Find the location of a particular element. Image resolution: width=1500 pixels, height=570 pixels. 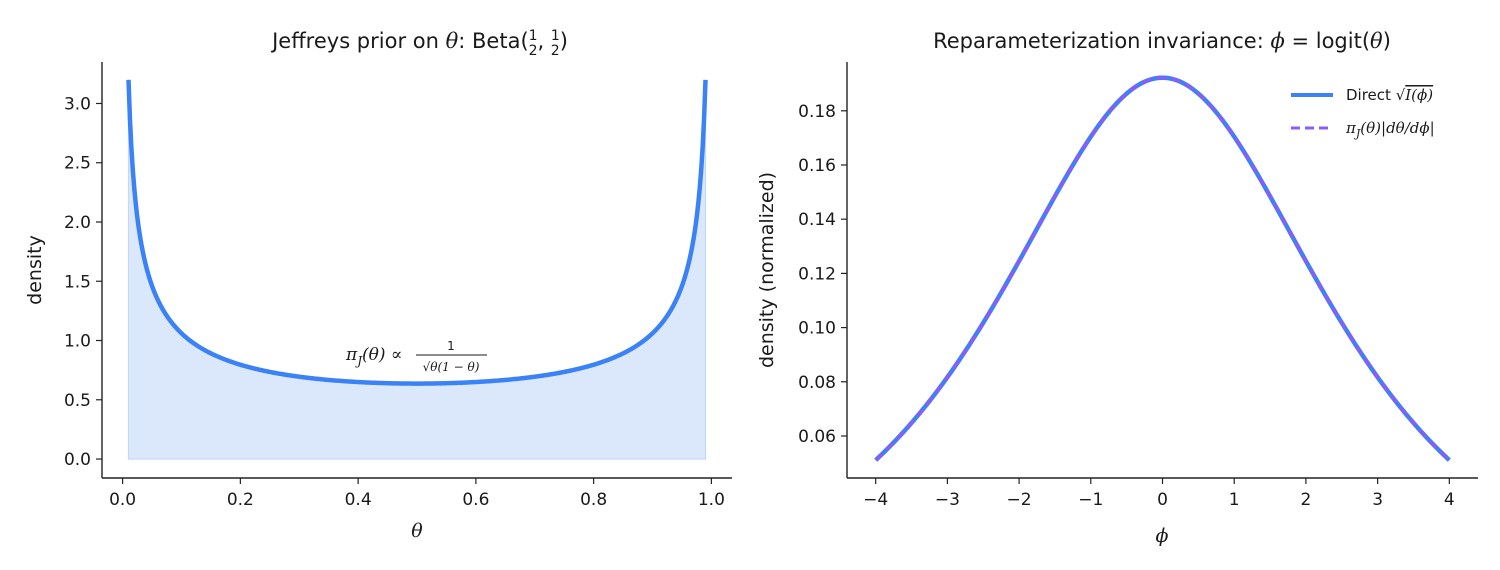

x-tick-label: −3 is located at coordinates (947, 500).